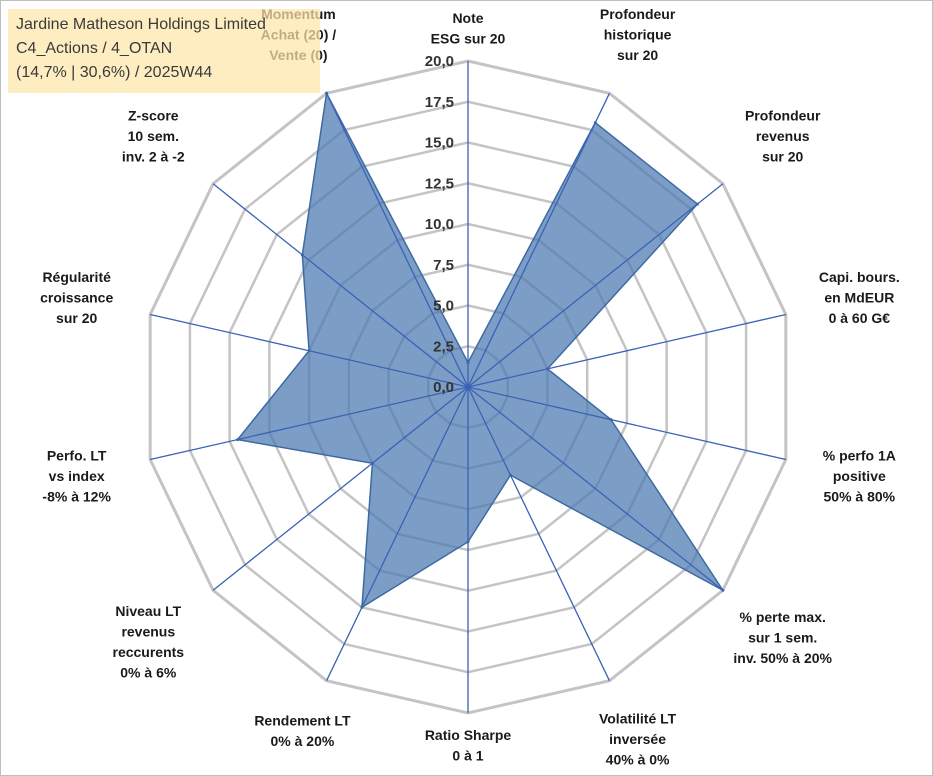 Image resolution: width=933 pixels, height=776 pixels. I want to click on axis-label-line: Note, so click(467, 18).